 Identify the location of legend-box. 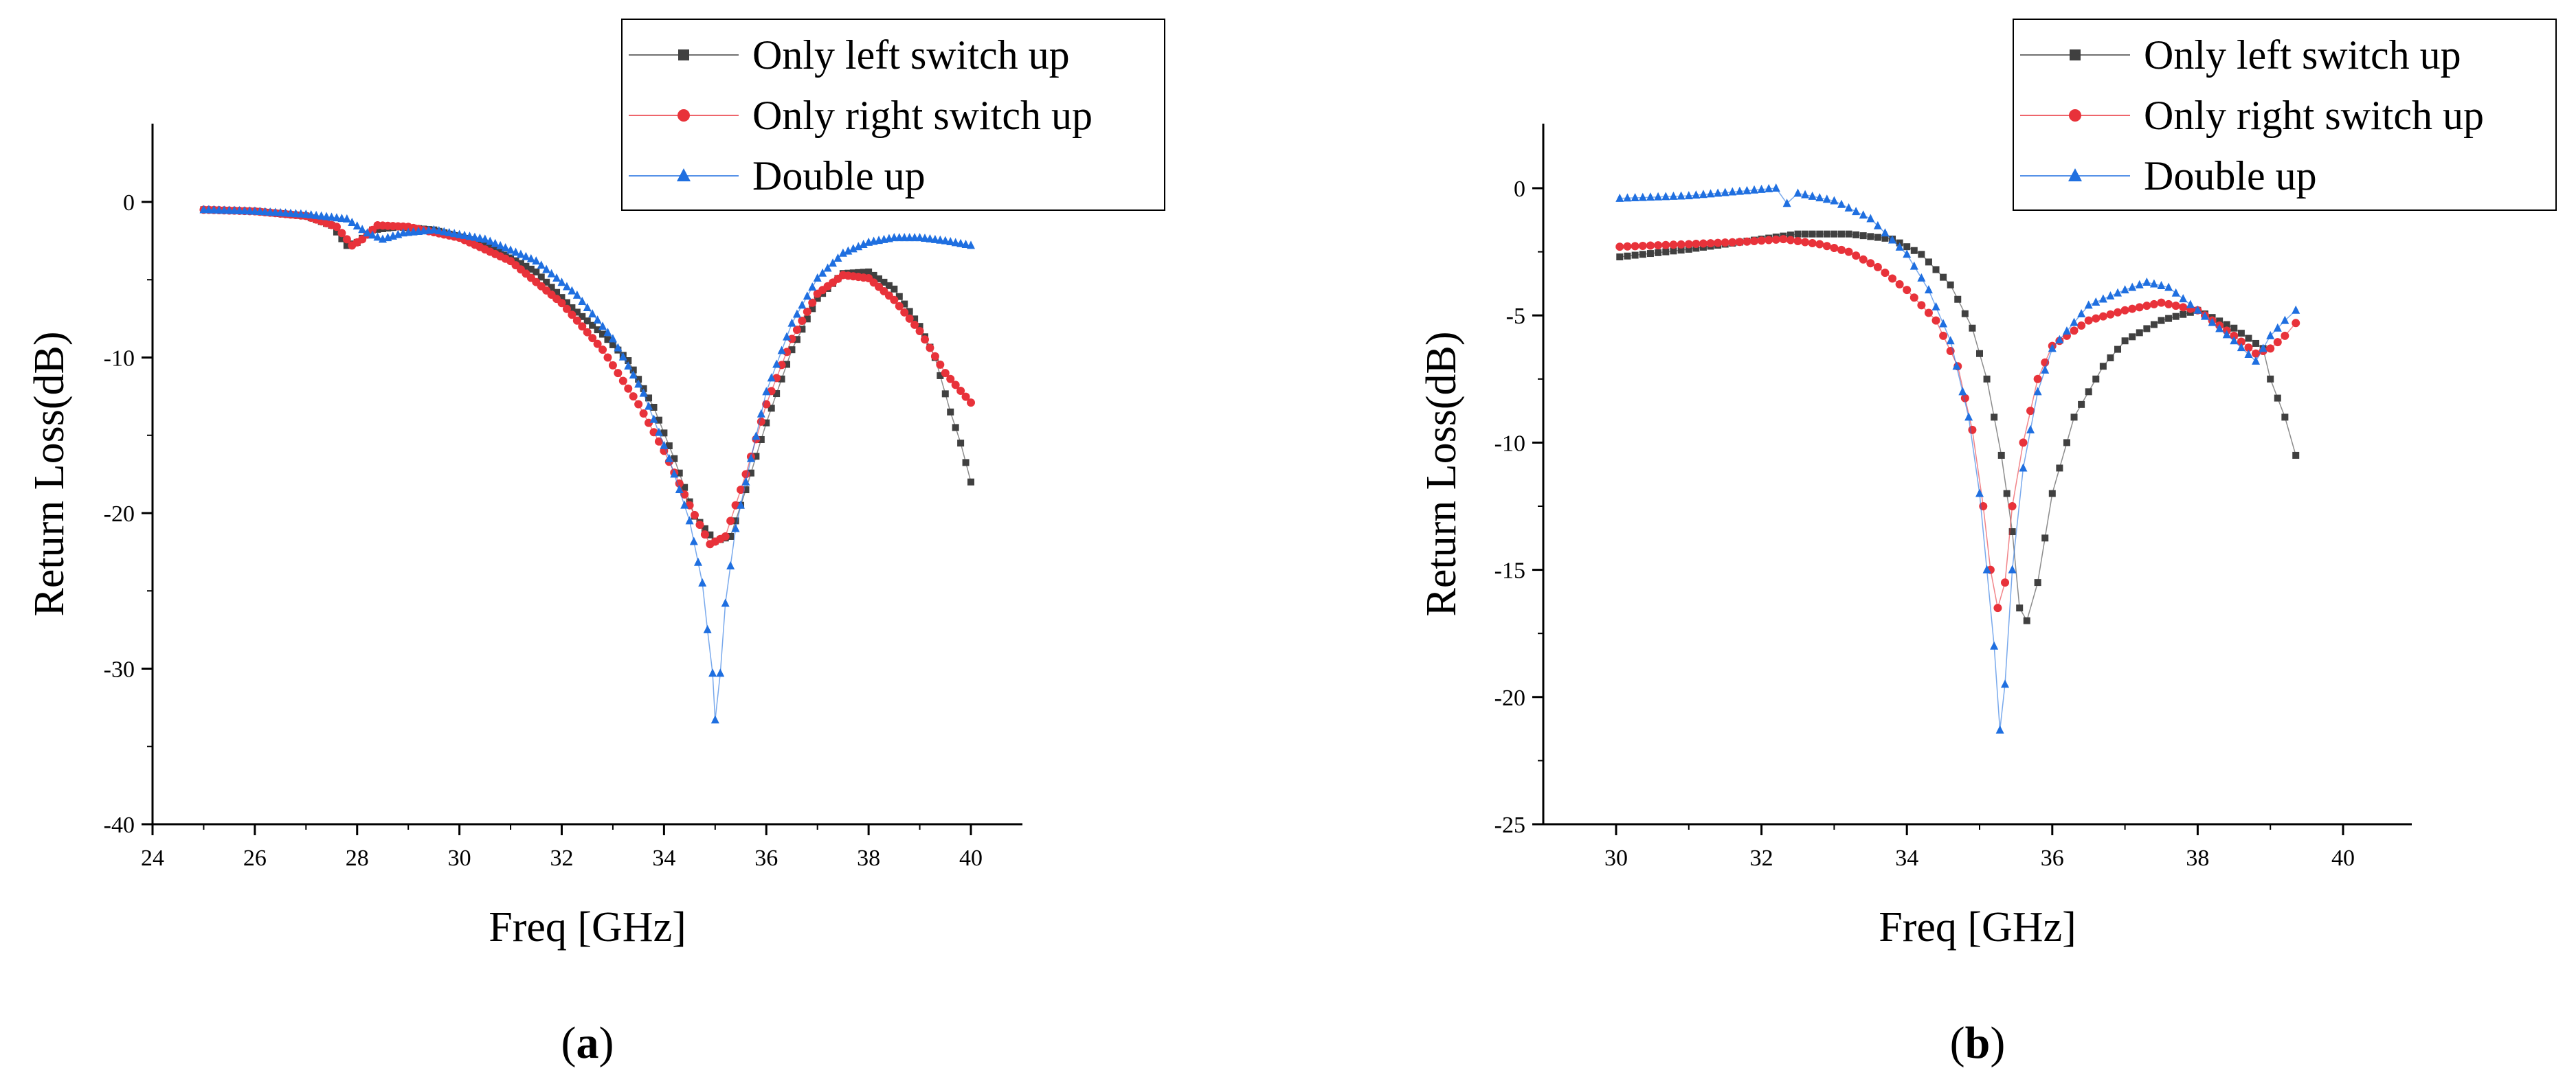
(893, 115).